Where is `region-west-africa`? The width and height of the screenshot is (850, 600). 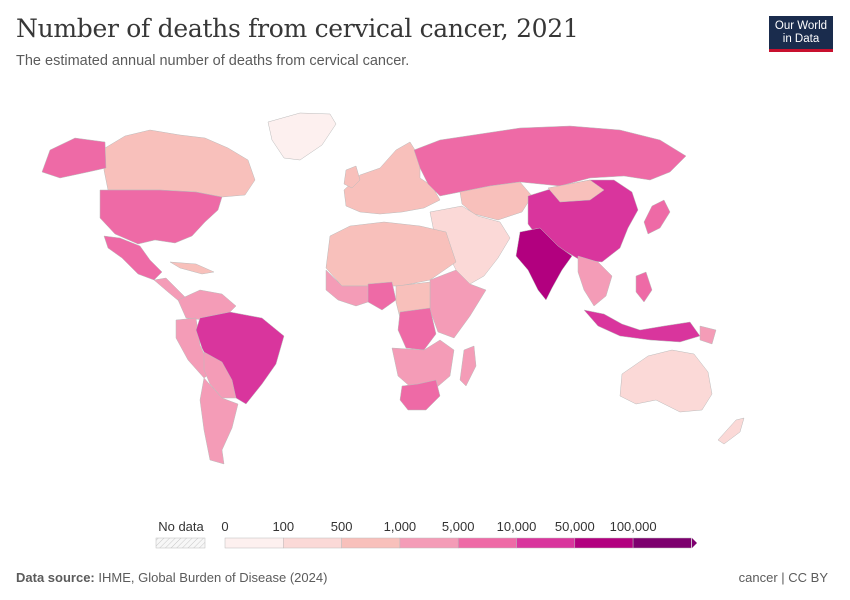 region-west-africa is located at coordinates (350, 288).